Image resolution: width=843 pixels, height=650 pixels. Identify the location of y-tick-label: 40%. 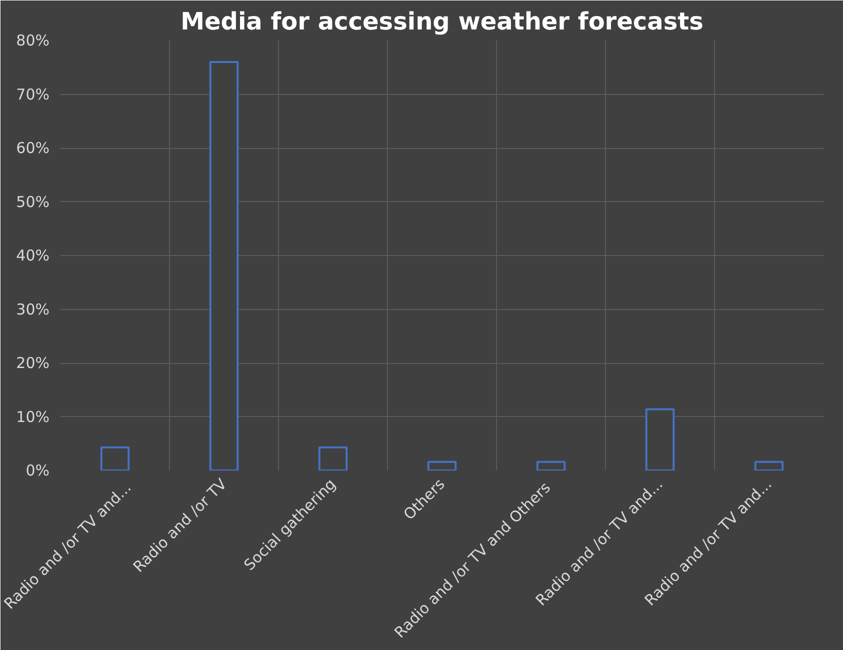
(33, 255).